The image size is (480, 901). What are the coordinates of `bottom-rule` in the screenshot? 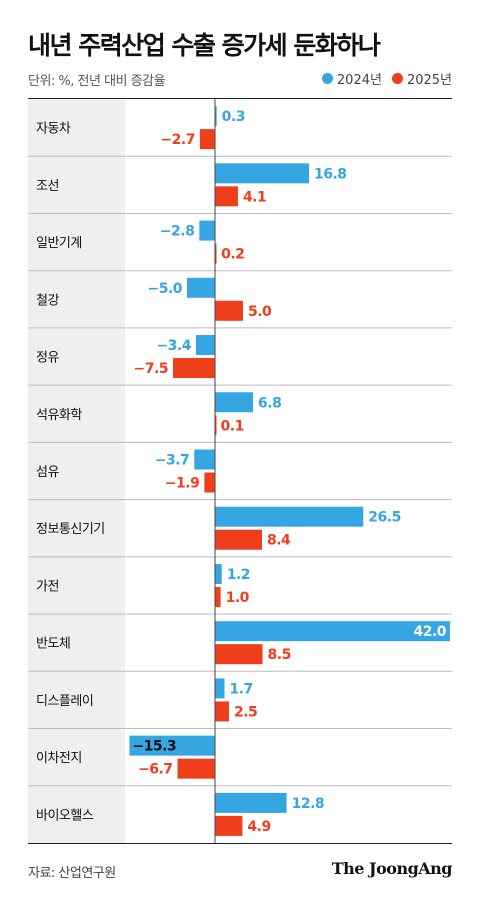 It's located at (240, 843).